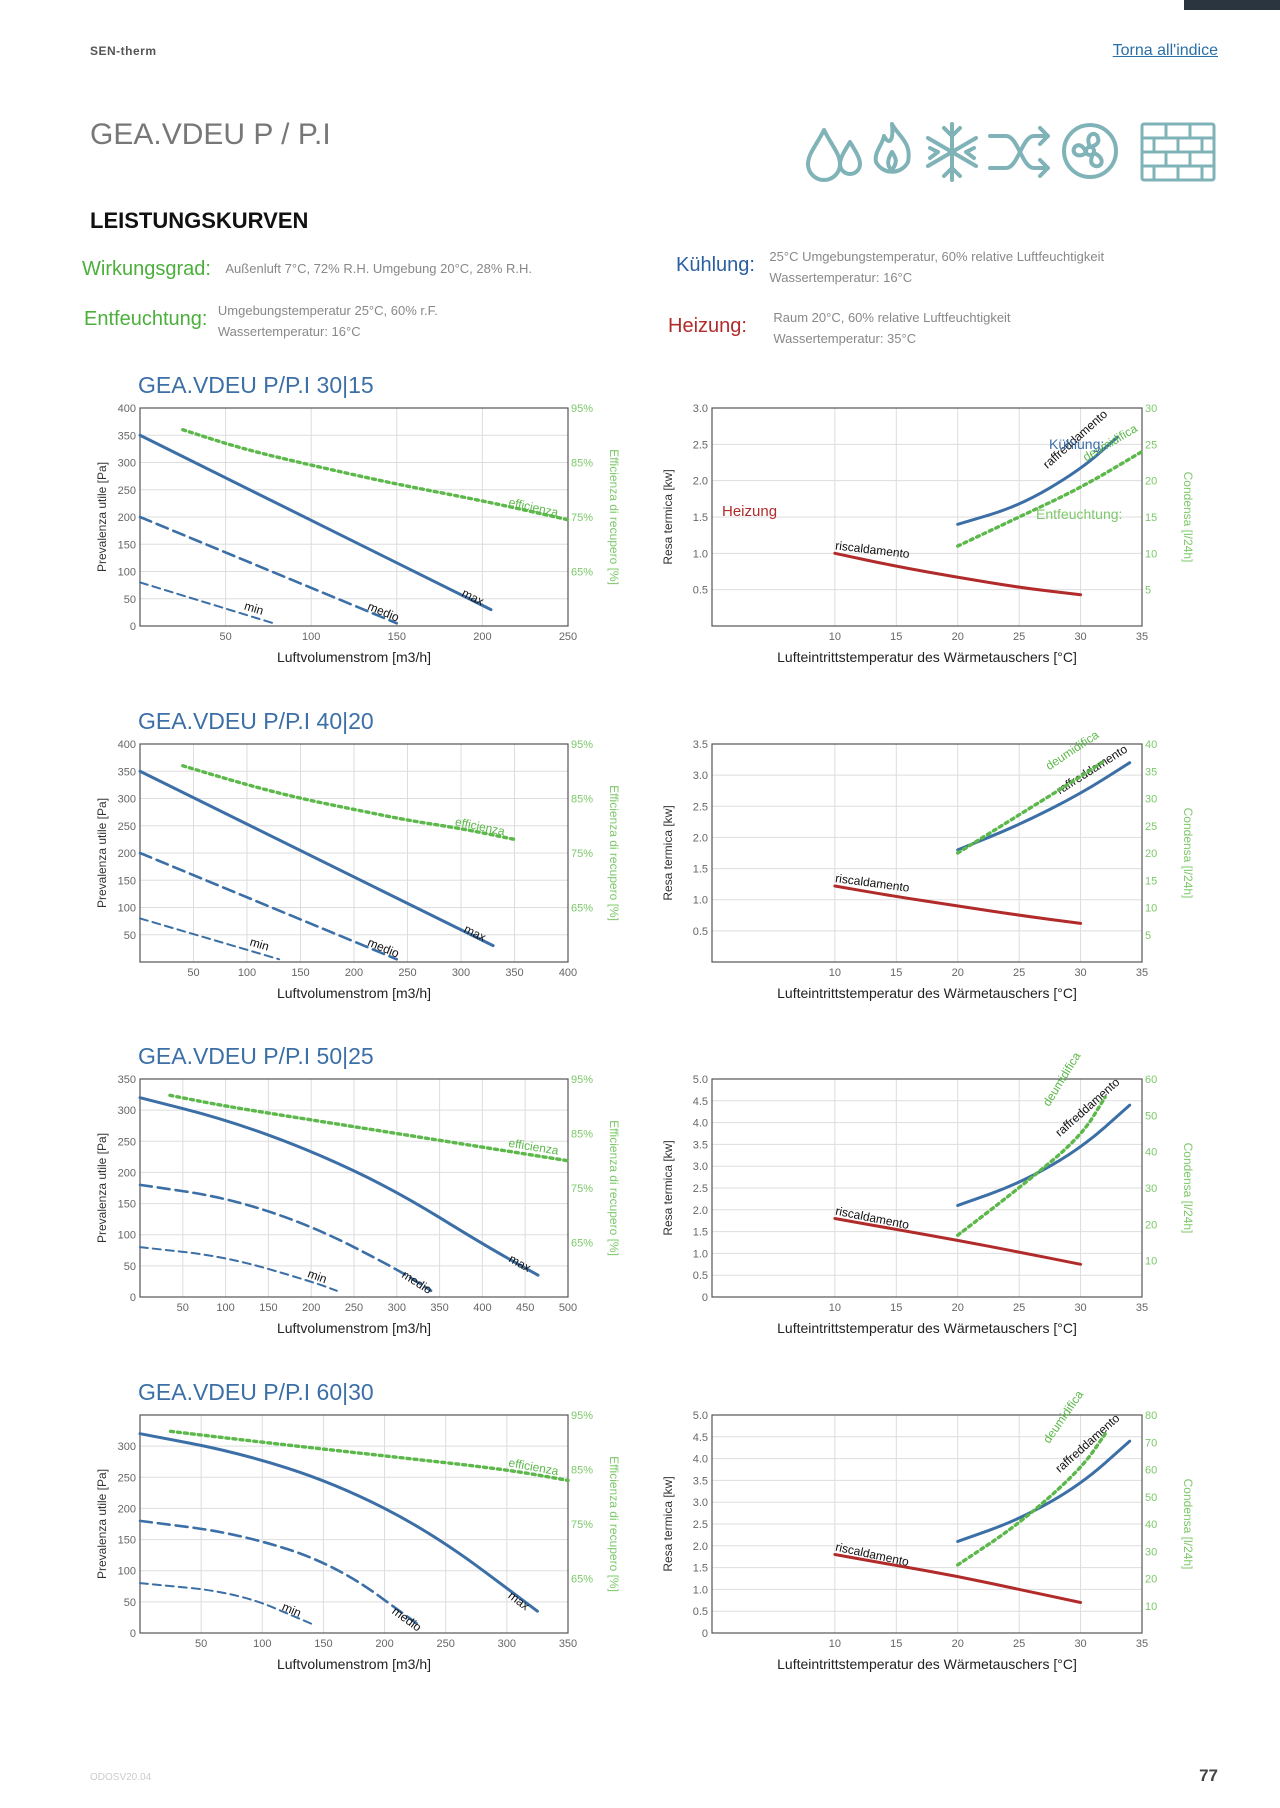 The width and height of the screenshot is (1280, 1808). What do you see at coordinates (568, 1308) in the screenshot?
I see `x-tick-label: 500` at bounding box center [568, 1308].